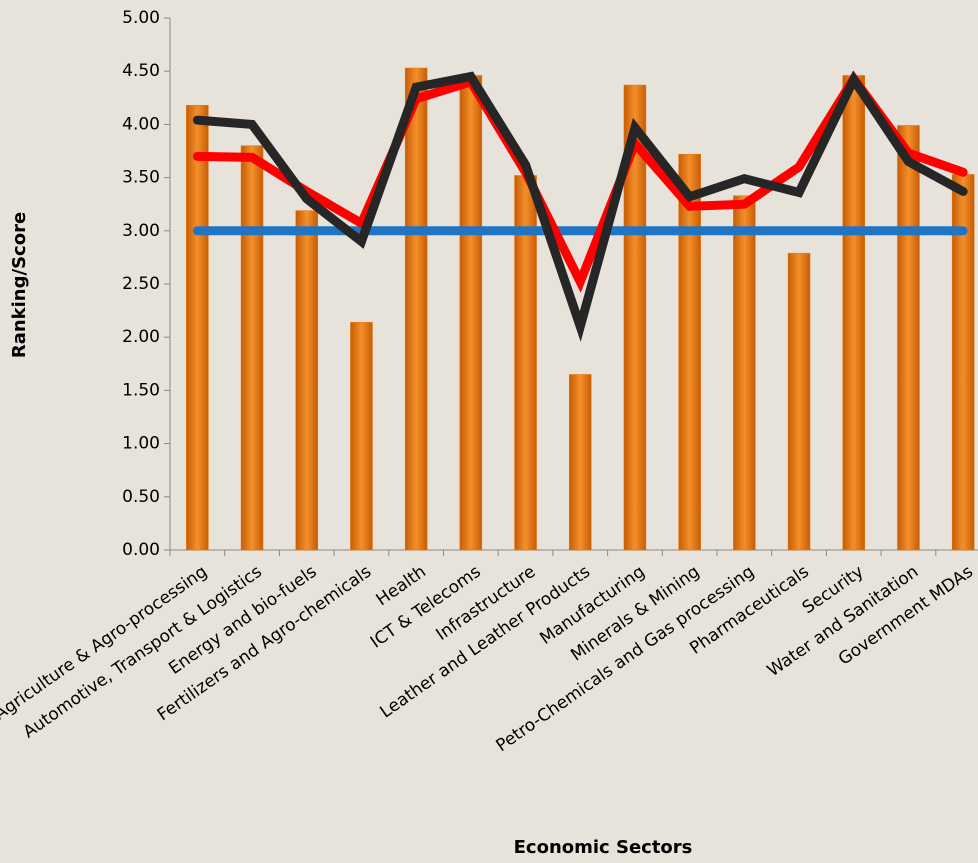 The width and height of the screenshot is (978, 863). Describe the element at coordinates (141, 231) in the screenshot. I see `y-tick-label: 3.00` at that location.